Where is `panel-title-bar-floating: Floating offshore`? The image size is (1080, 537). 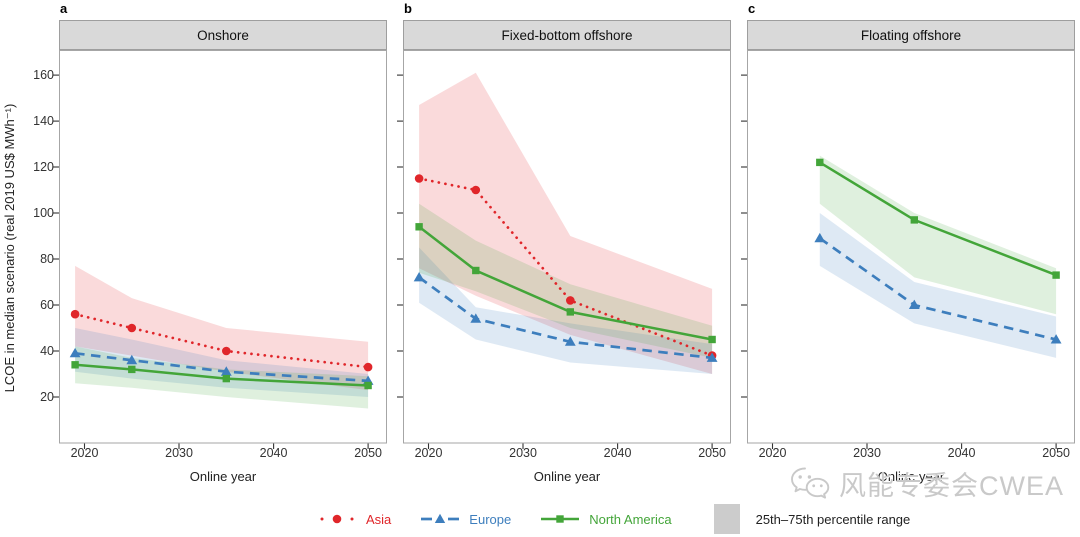 panel-title-bar-floating: Floating offshore is located at coordinates (911, 35).